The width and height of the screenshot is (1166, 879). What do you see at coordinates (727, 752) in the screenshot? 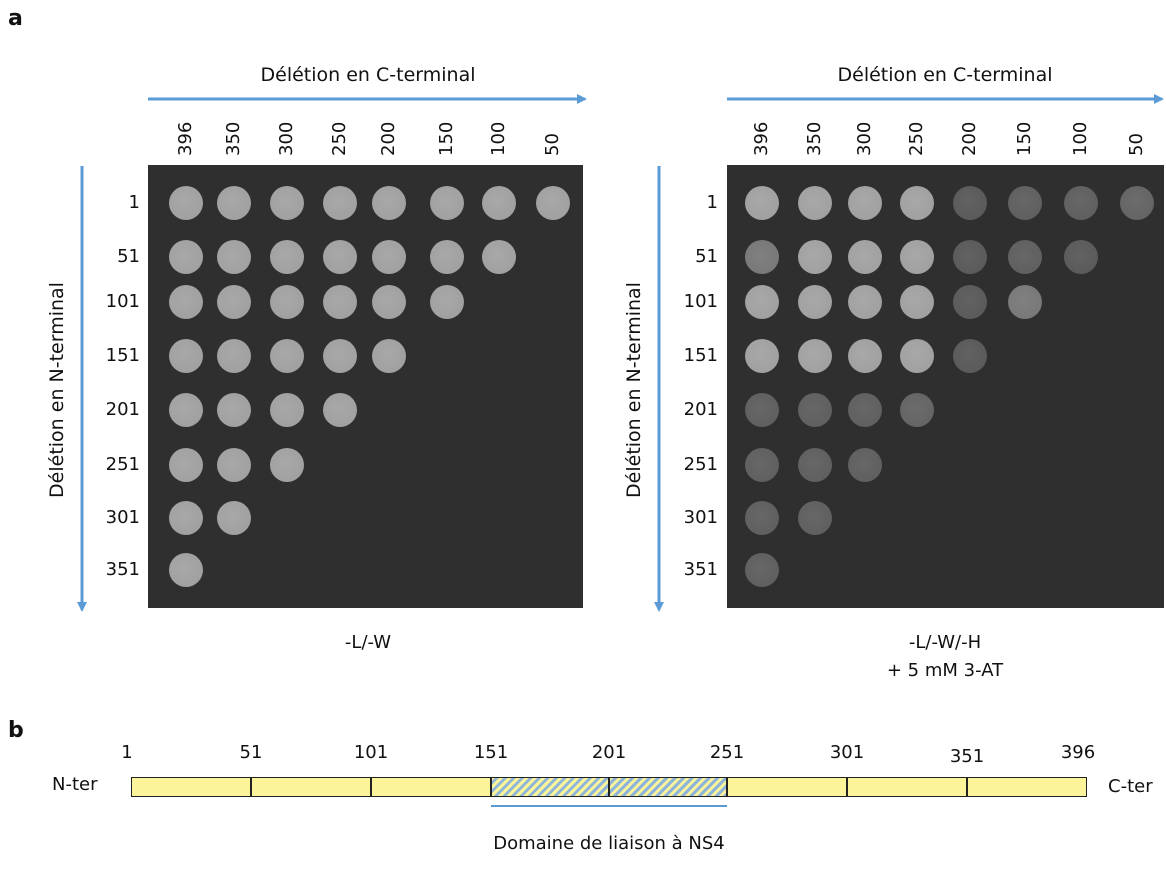
I see `position-label-251: 251` at bounding box center [727, 752].